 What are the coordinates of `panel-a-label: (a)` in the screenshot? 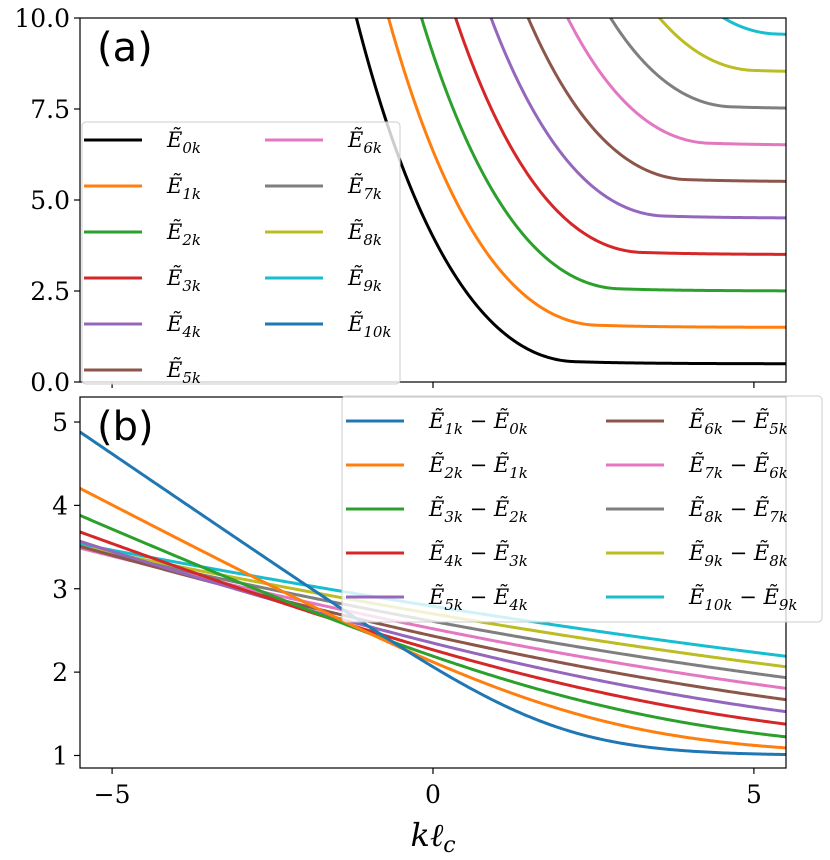 It's located at (125, 48).